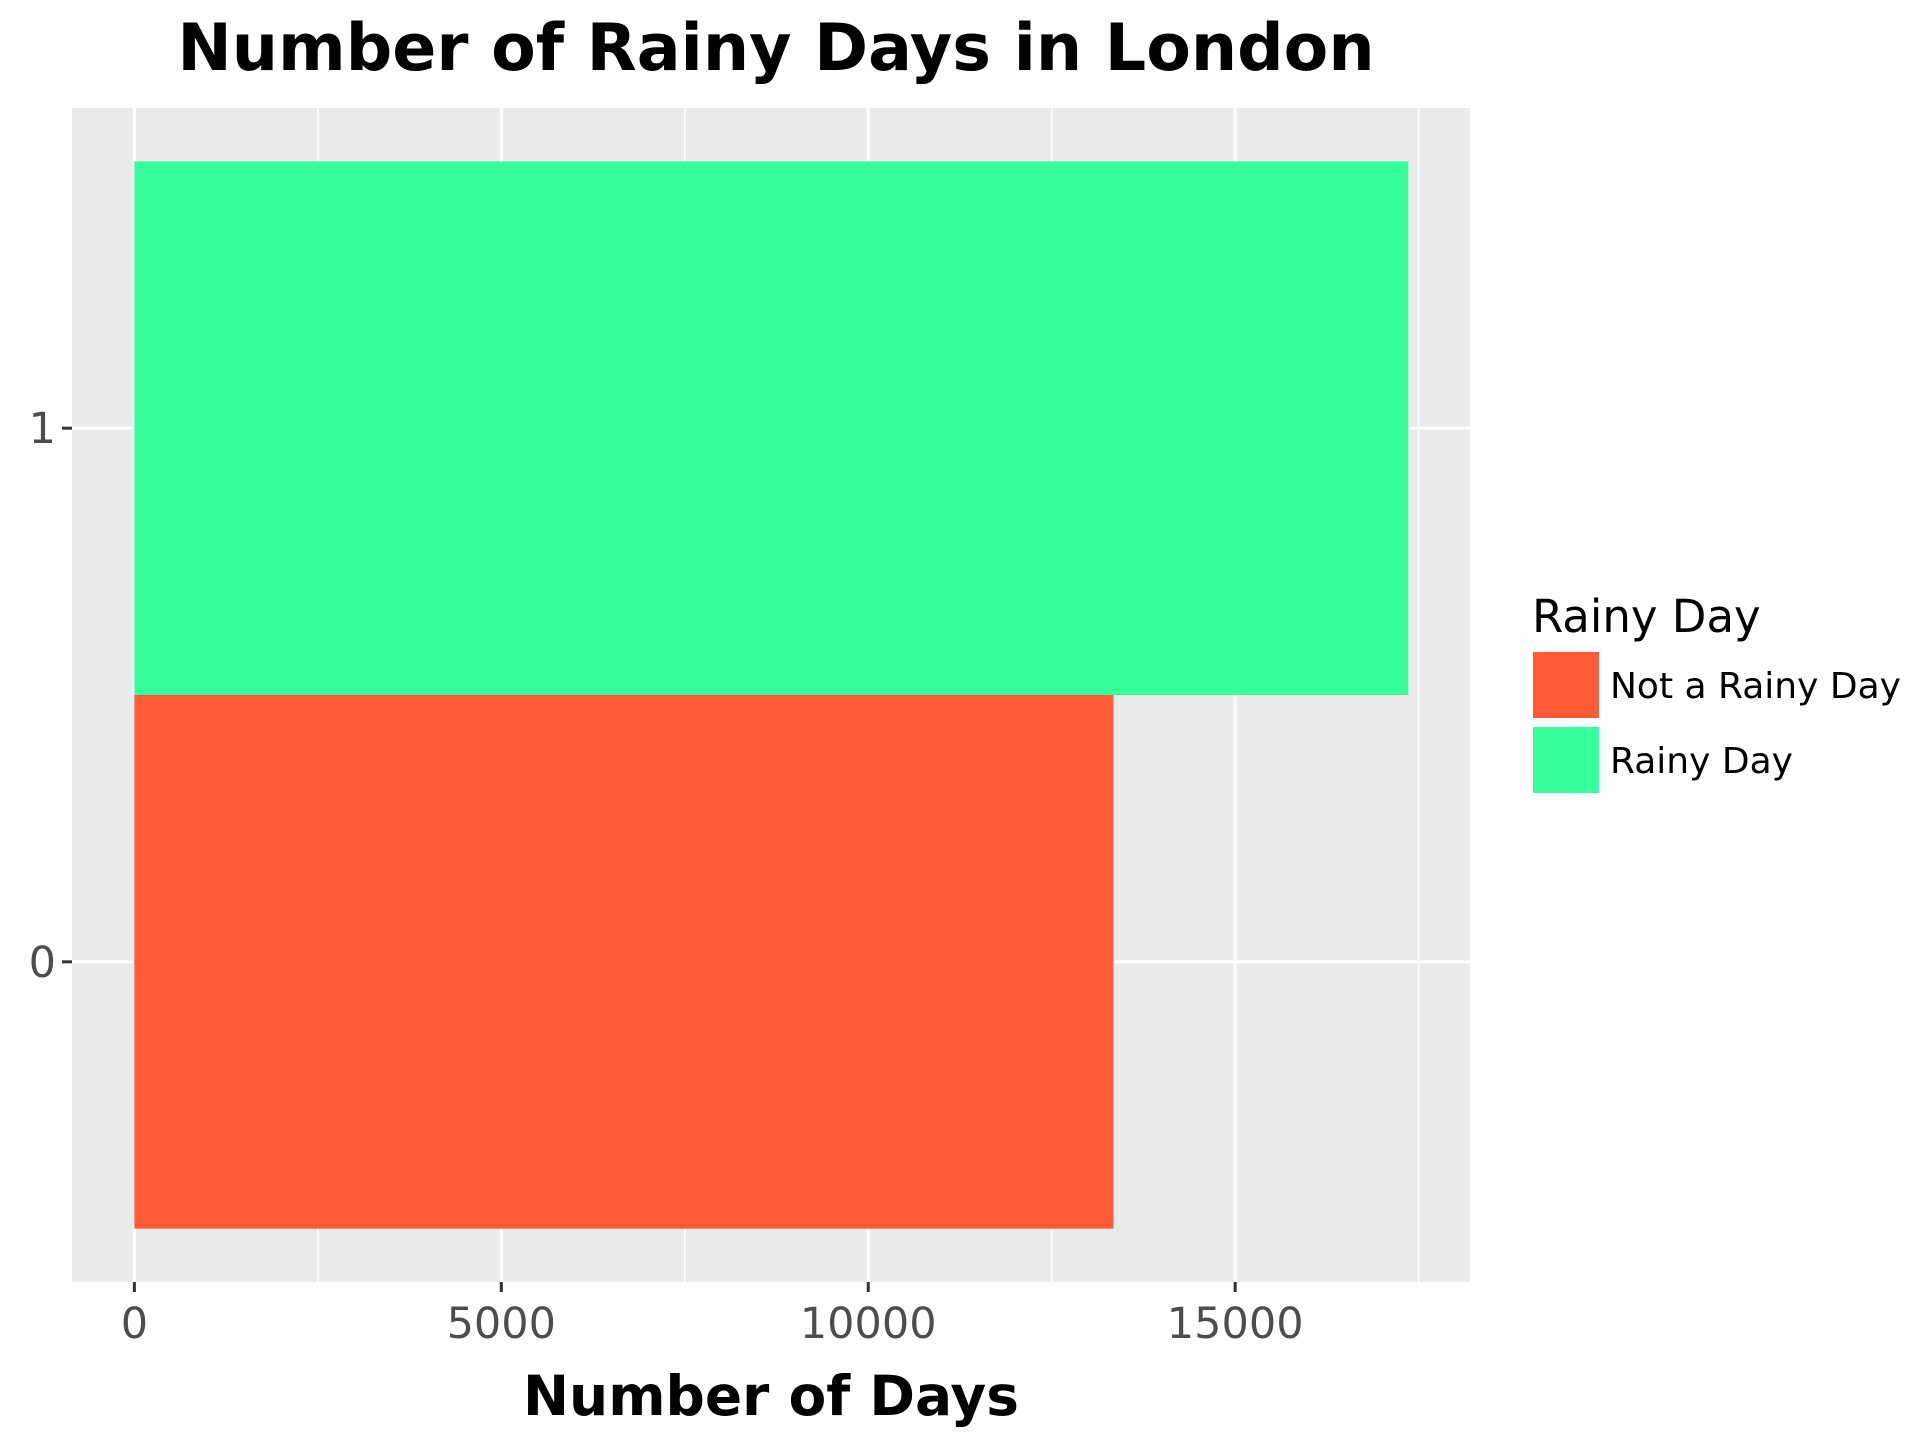 The image size is (1920, 1445). What do you see at coordinates (1646, 616) in the screenshot?
I see `legend-title: Rainy Day` at bounding box center [1646, 616].